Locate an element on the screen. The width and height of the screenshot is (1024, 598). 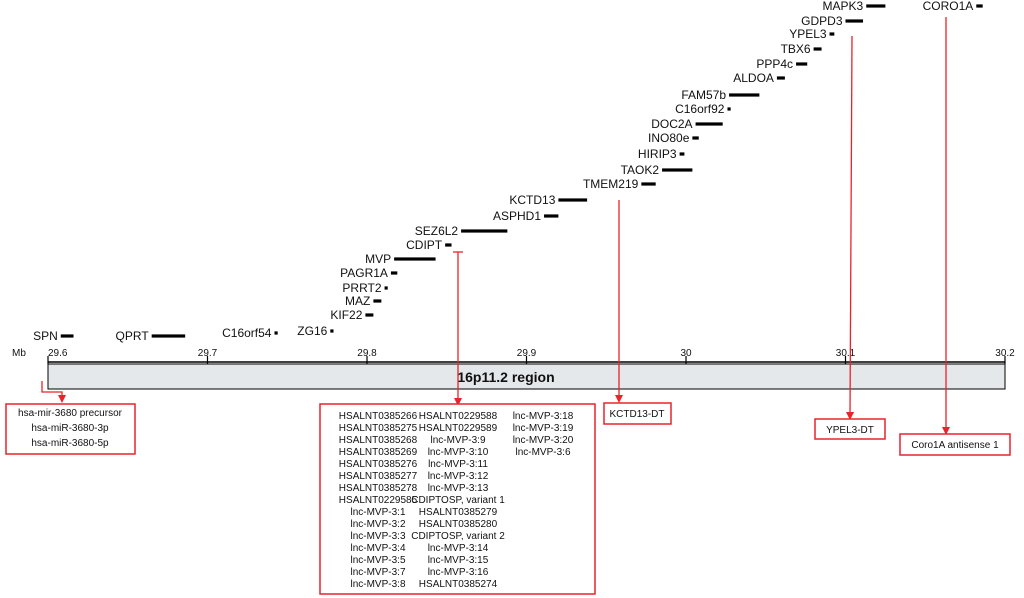
gene-label-pagr1a: PAGR1A is located at coordinates (364, 273).